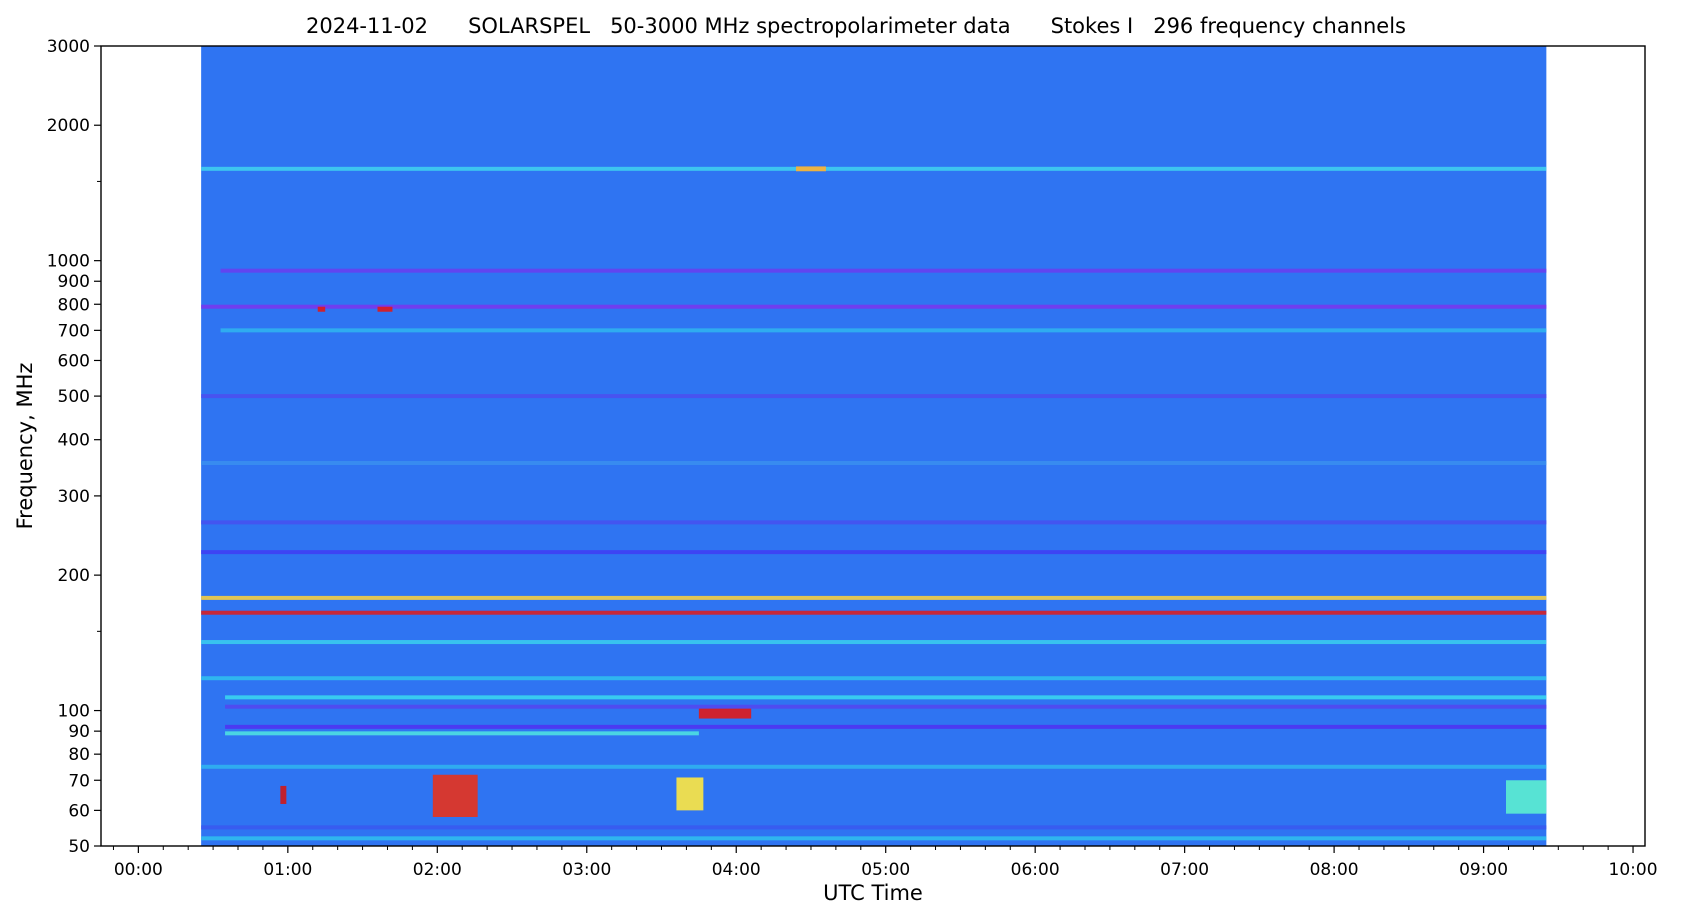 The image size is (1687, 910). What do you see at coordinates (1633, 870) in the screenshot?
I see `x-tick-label: 10:00` at bounding box center [1633, 870].